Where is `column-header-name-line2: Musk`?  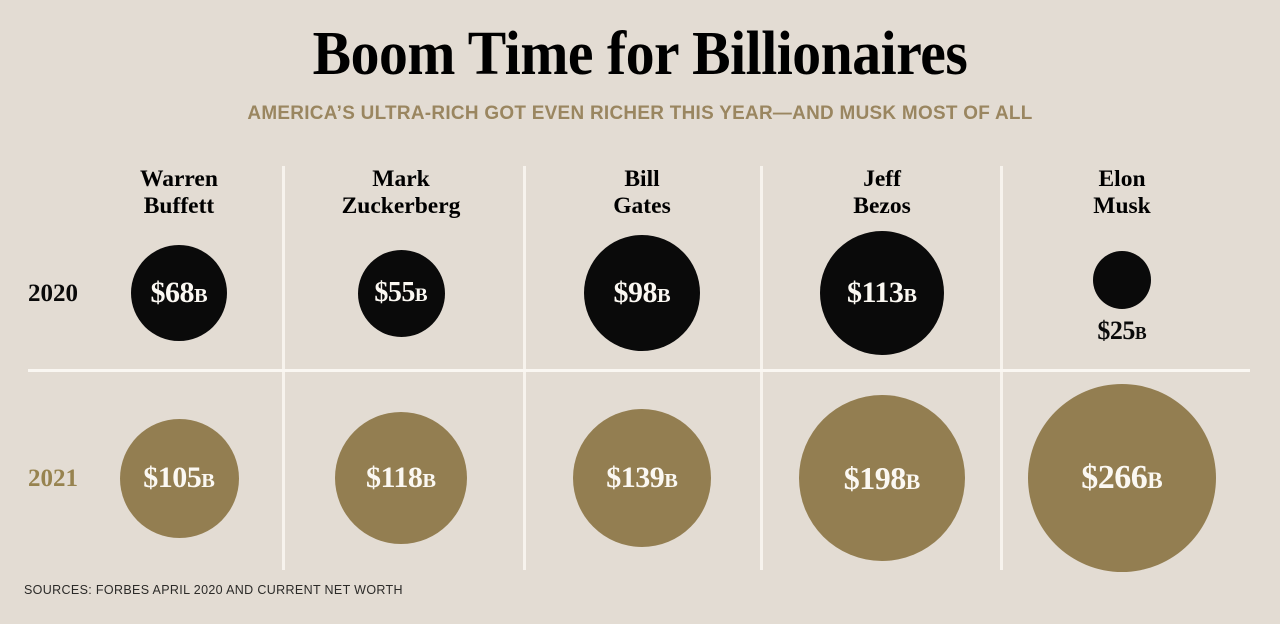
column-header-name-line2: Musk is located at coordinates (1122, 206).